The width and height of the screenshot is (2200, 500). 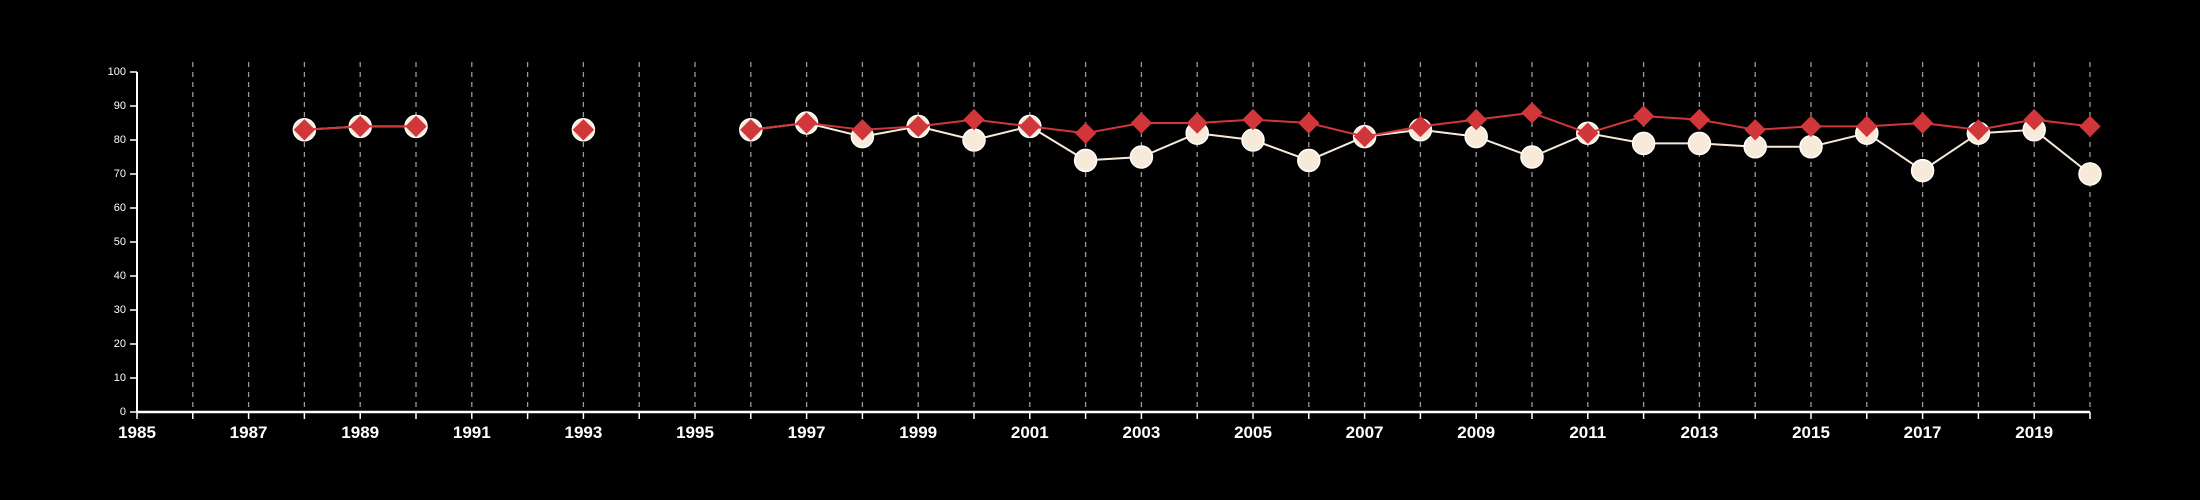 I want to click on y-tick-label: 90, so click(x=120, y=106).